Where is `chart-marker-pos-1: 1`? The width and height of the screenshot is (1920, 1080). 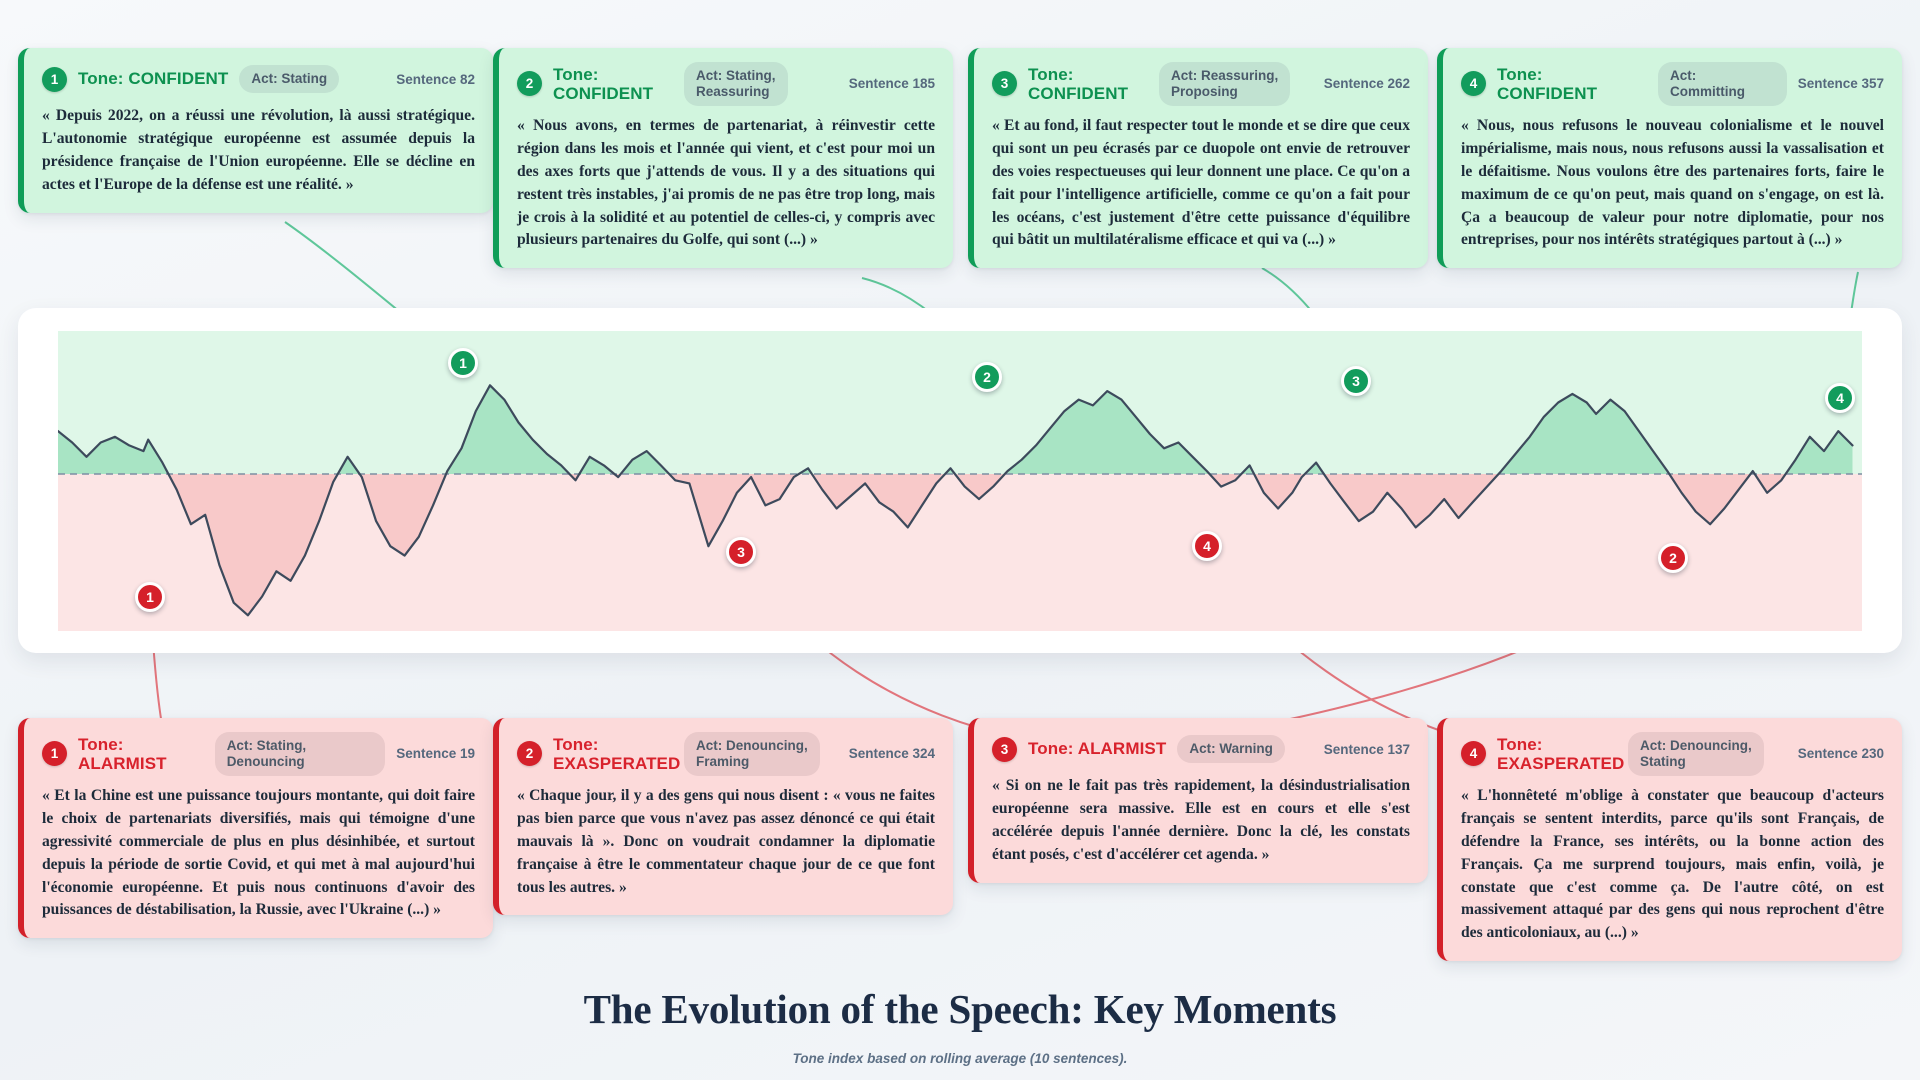
chart-marker-pos-1: 1 is located at coordinates (463, 363).